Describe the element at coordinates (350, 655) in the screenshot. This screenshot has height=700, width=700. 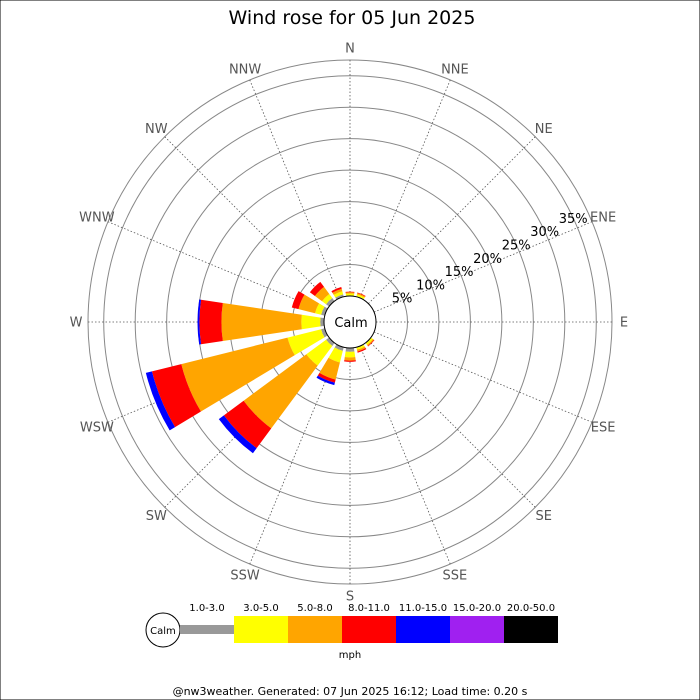
I see `legend-unit: mph` at that location.